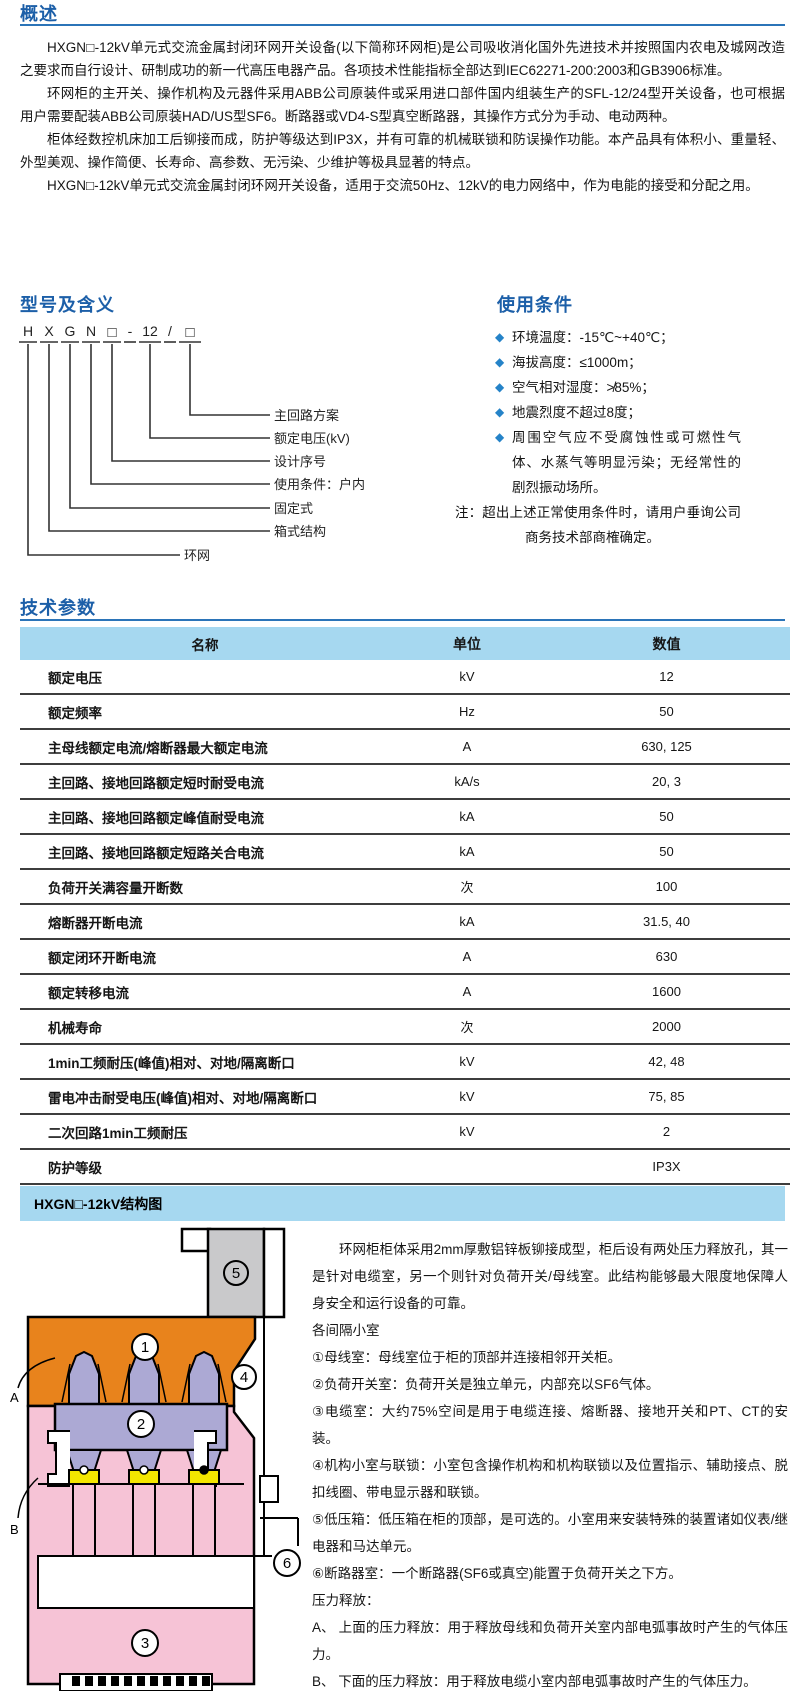 The height and width of the screenshot is (1691, 800). What do you see at coordinates (205, 643) in the screenshot?
I see `specs-col-name: 名称` at bounding box center [205, 643].